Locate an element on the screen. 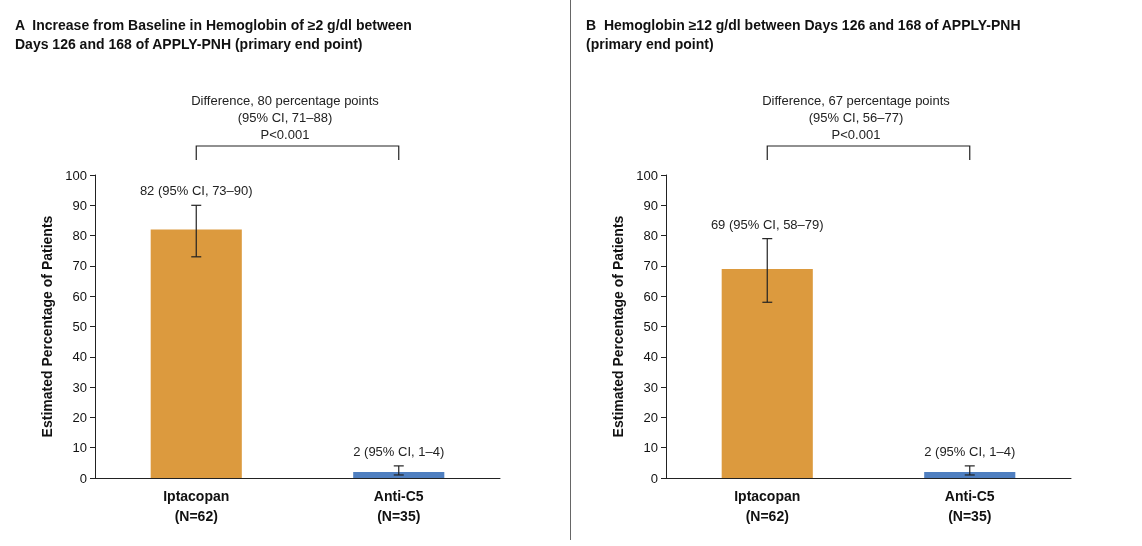  text: Difference, 80 percentage points (95% CI, 71–88) P<0.001 is located at coordinates (285, 117).